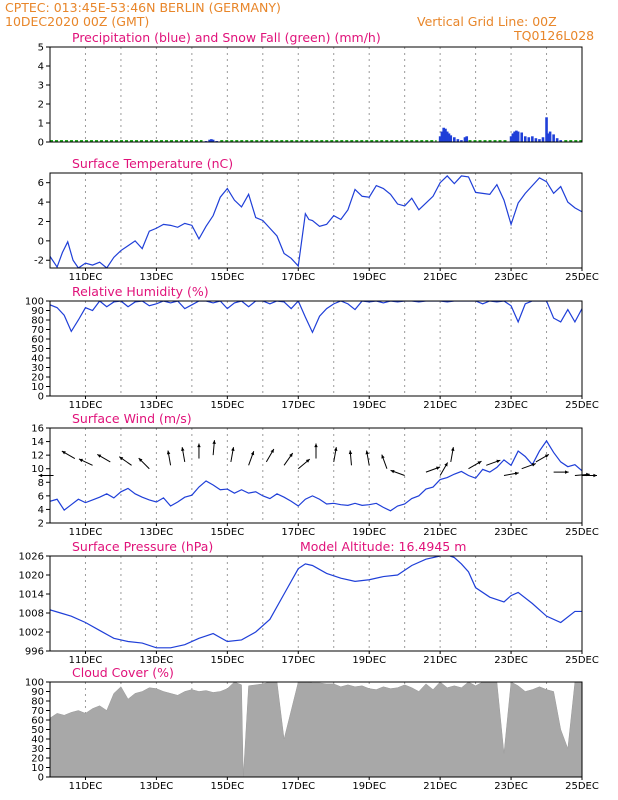 This screenshot has height=800, width=618. Describe the element at coordinates (31, 614) in the screenshot. I see `y-tick-label: 1008` at that location.